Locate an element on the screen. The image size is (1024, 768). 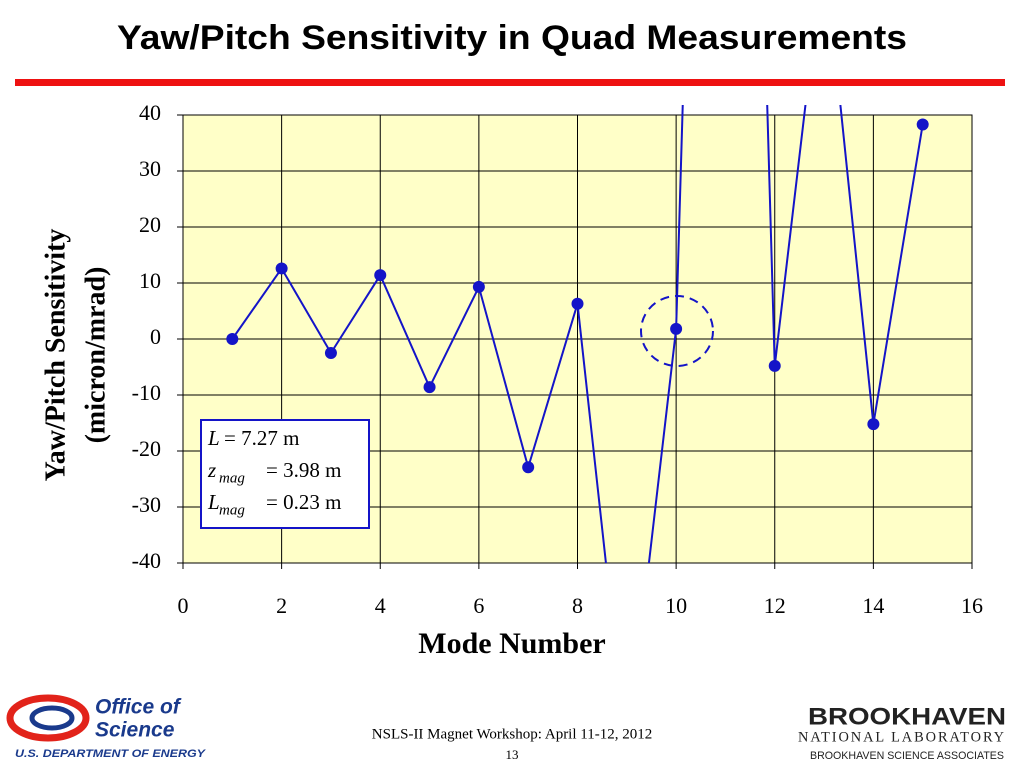
page-number: 13 is located at coordinates (512, 754).